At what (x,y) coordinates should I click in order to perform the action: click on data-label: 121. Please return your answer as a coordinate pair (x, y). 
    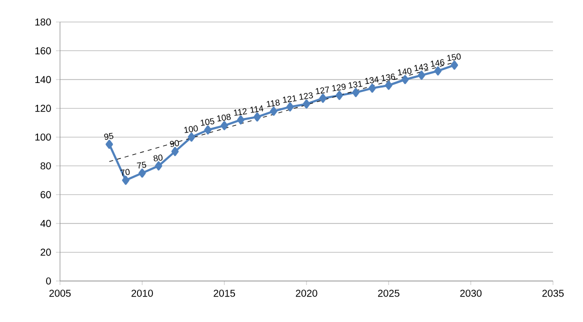
    Looking at the image, I should click on (289, 99).